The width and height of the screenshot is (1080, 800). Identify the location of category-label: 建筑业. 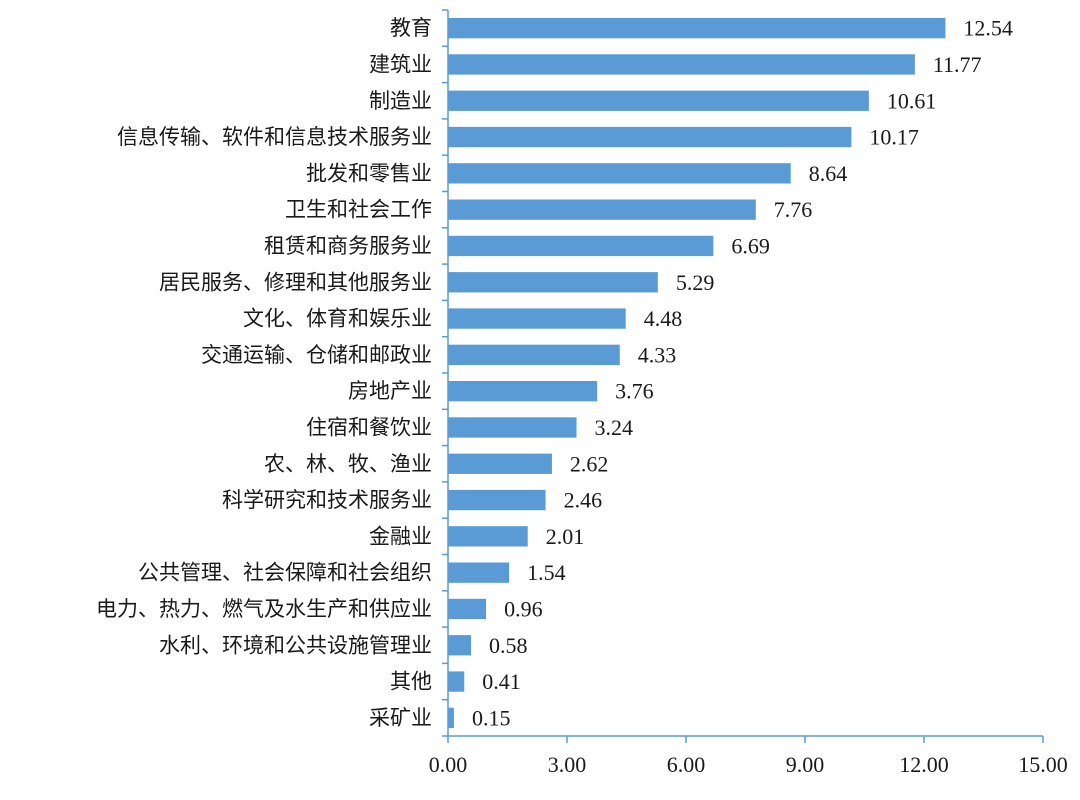
(400, 64).